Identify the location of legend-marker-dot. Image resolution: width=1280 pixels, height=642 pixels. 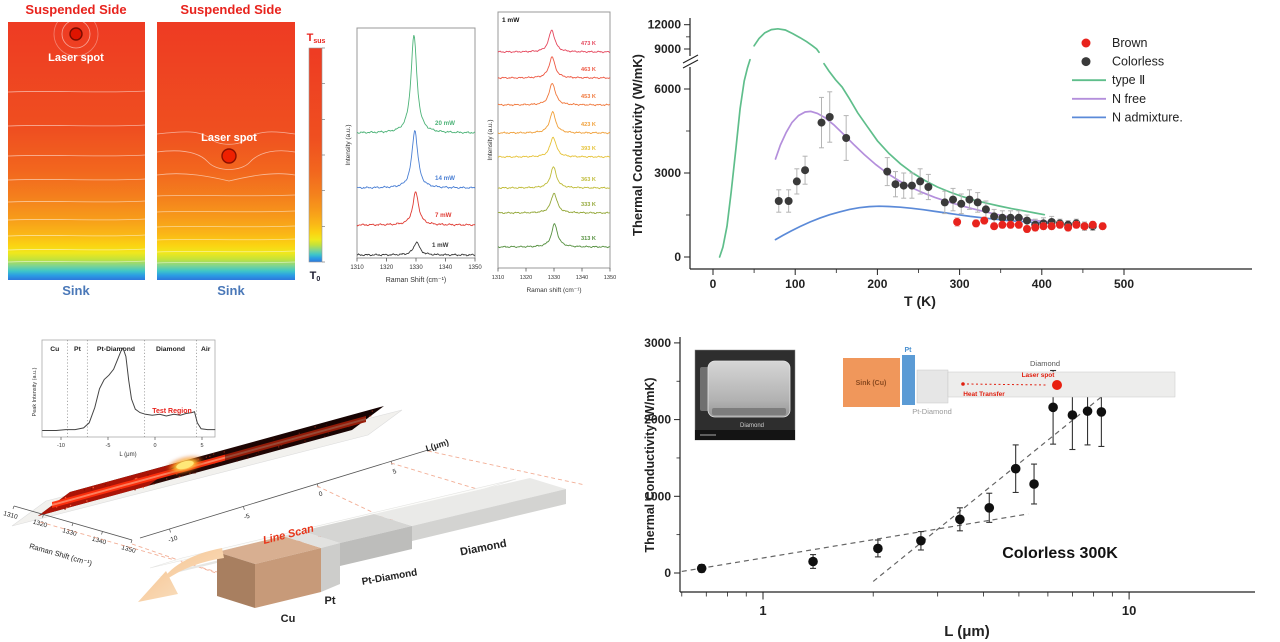
(1086, 62).